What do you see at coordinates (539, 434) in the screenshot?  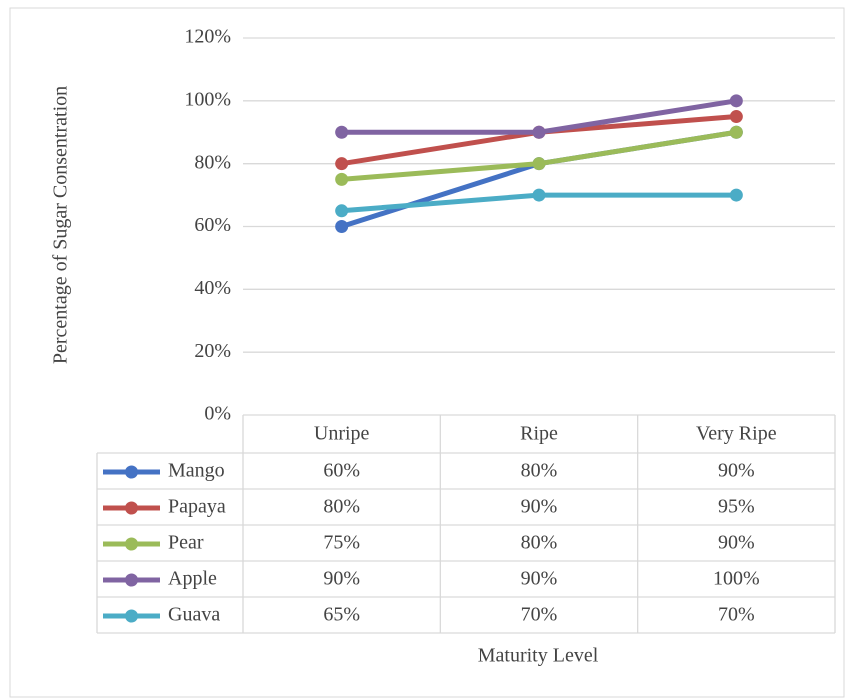 I see `x-tick-label: Ripe` at bounding box center [539, 434].